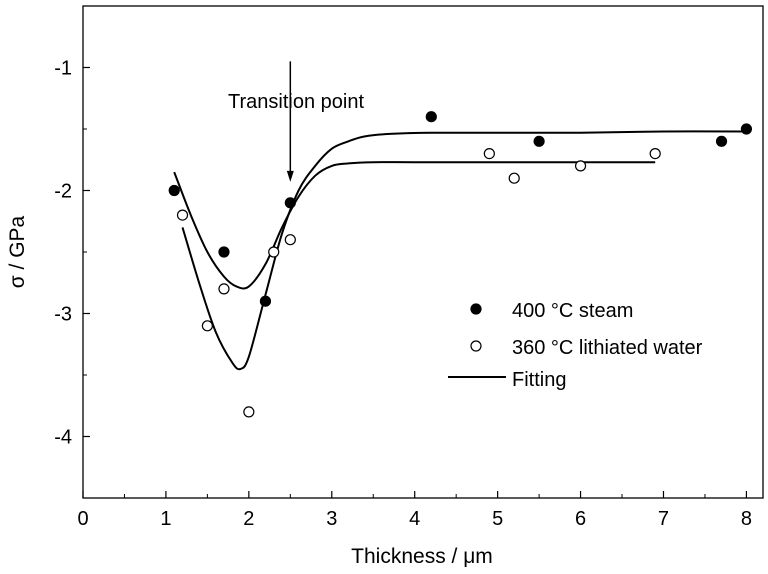 The image size is (768, 574). What do you see at coordinates (663, 519) in the screenshot?
I see `x-tick-label: 7` at bounding box center [663, 519].